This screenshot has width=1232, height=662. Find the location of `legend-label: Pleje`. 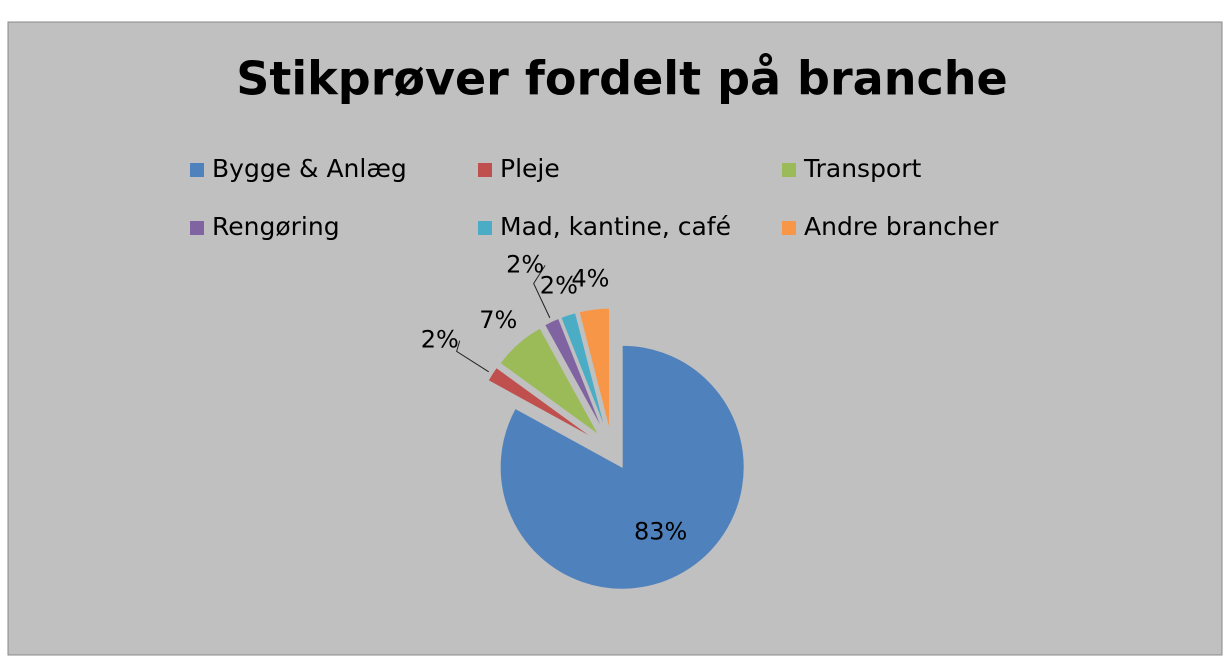

legend-label: Pleje is located at coordinates (530, 168).